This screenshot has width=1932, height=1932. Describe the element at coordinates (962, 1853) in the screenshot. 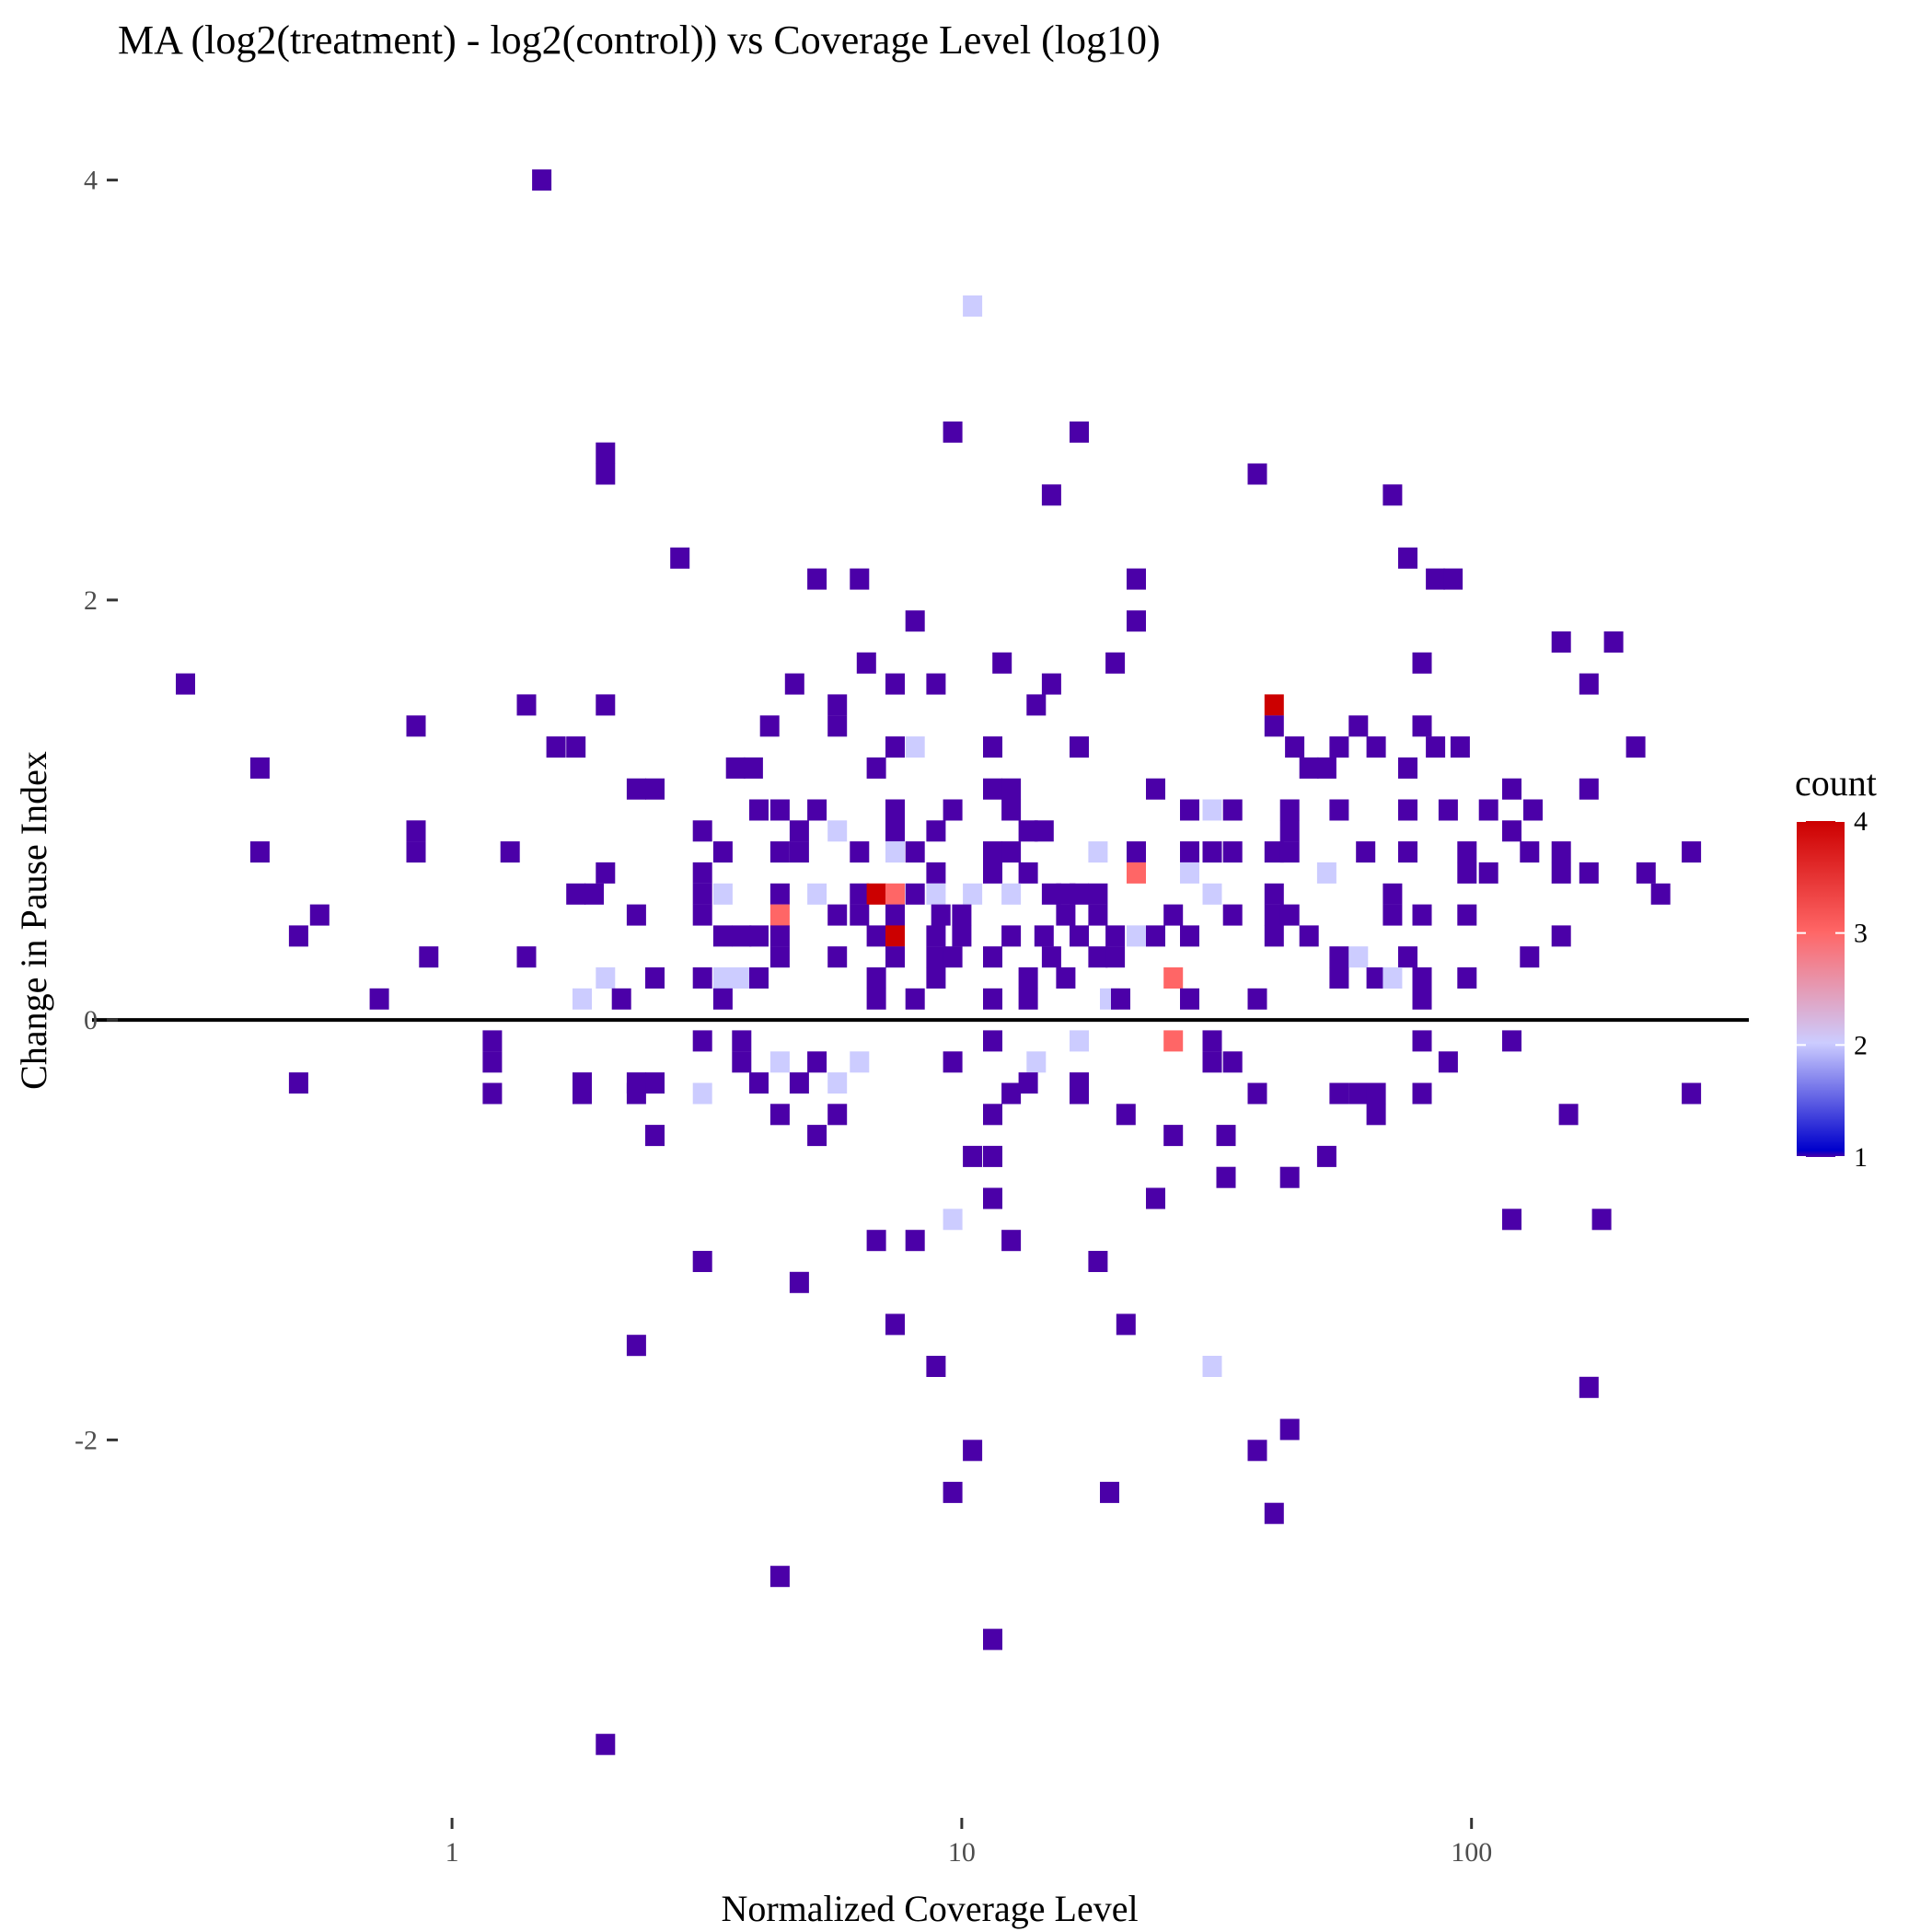

I see `x-tick-label: 10` at that location.